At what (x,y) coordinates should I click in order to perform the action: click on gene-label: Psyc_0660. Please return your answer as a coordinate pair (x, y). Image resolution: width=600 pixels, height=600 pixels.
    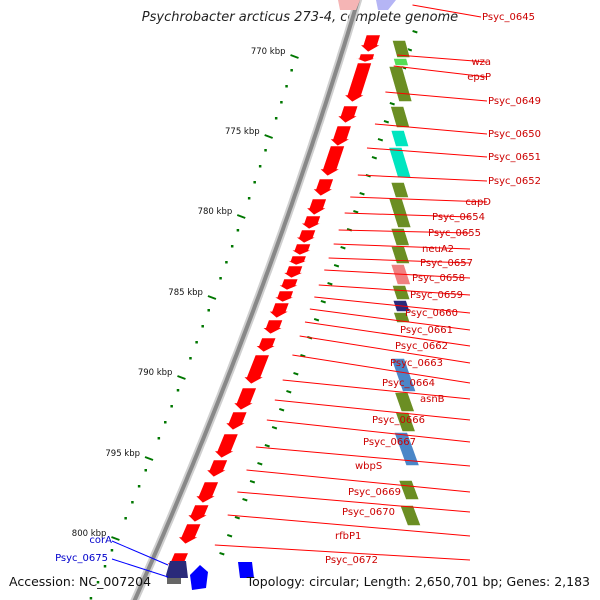
    Looking at the image, I should click on (431, 313).